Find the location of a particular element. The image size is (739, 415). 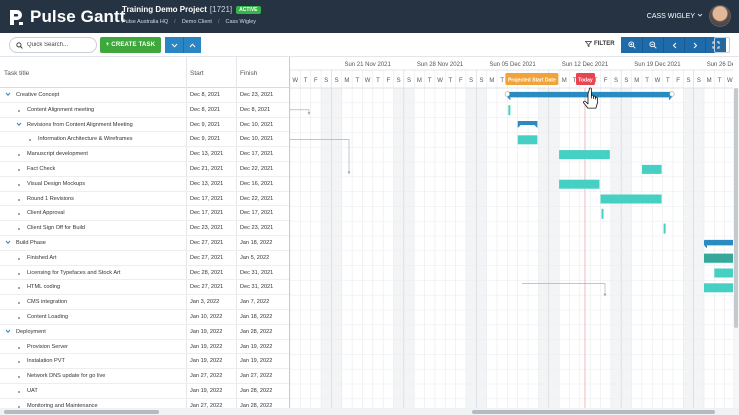

summary-bar is located at coordinates (718, 242).